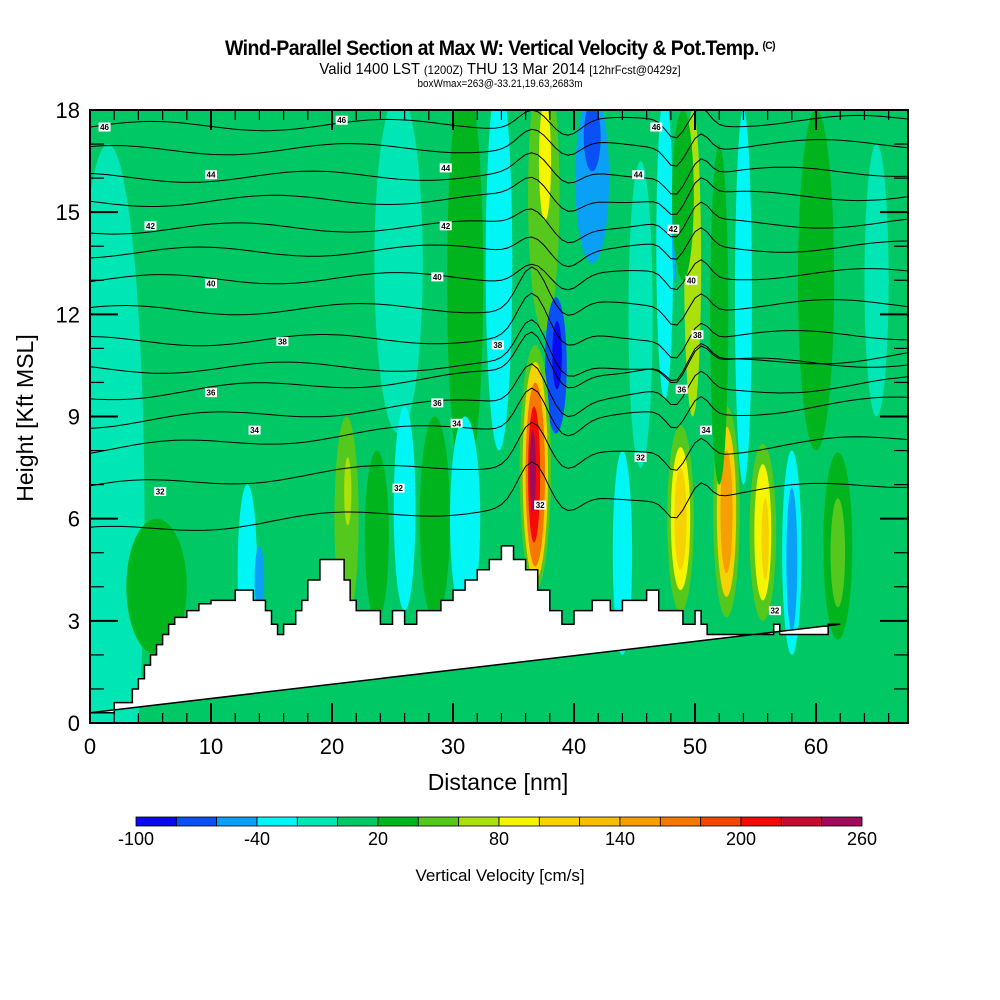  What do you see at coordinates (90, 746) in the screenshot?
I see `x-tick-label: 0` at bounding box center [90, 746].